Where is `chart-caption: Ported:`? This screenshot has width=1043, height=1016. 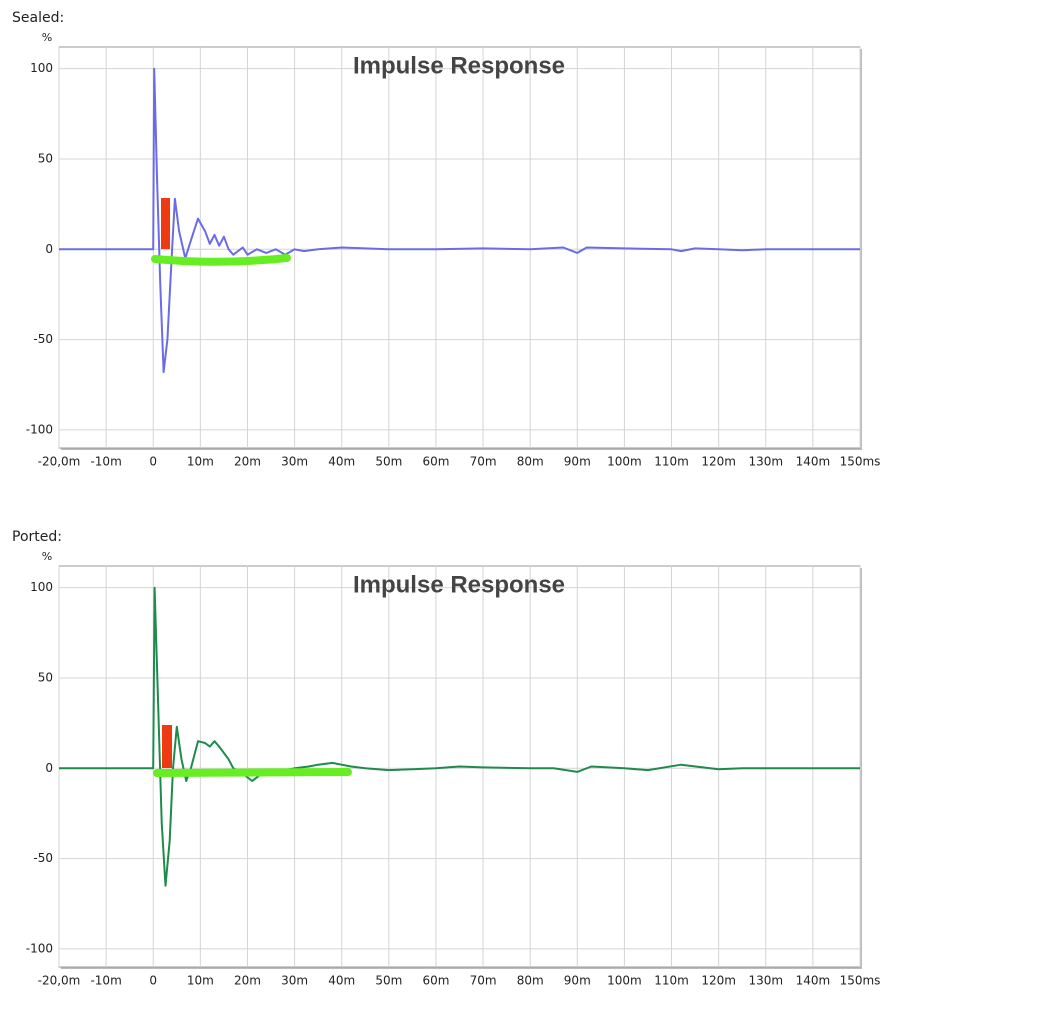 chart-caption: Ported: is located at coordinates (37, 537).